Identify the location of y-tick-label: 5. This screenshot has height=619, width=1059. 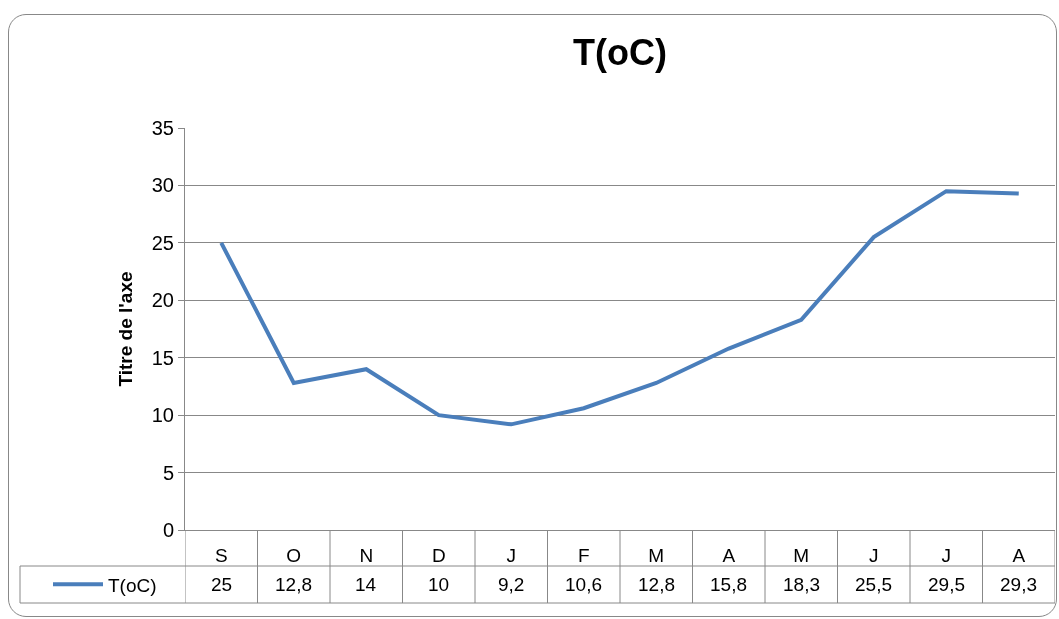
(168, 472).